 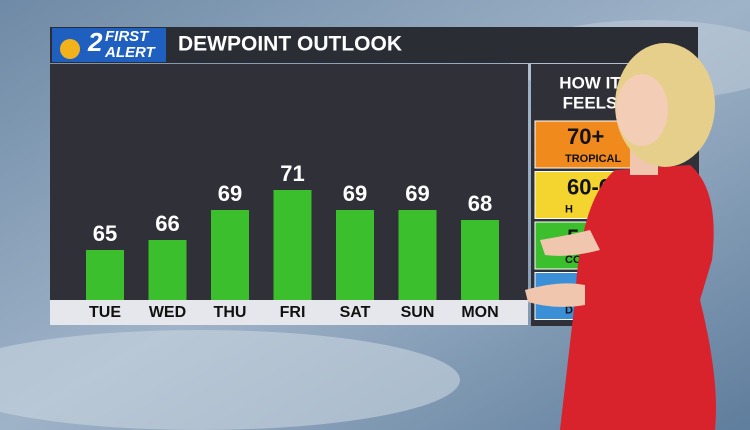 What do you see at coordinates (95, 42) in the screenshot?
I see `logo-number: 2` at bounding box center [95, 42].